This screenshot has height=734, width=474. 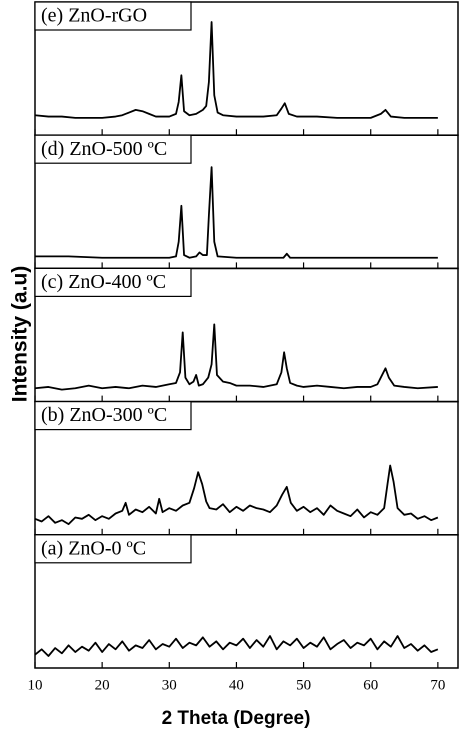 I want to click on y-axis-label: Intensity (a.u), so click(x=20, y=334).